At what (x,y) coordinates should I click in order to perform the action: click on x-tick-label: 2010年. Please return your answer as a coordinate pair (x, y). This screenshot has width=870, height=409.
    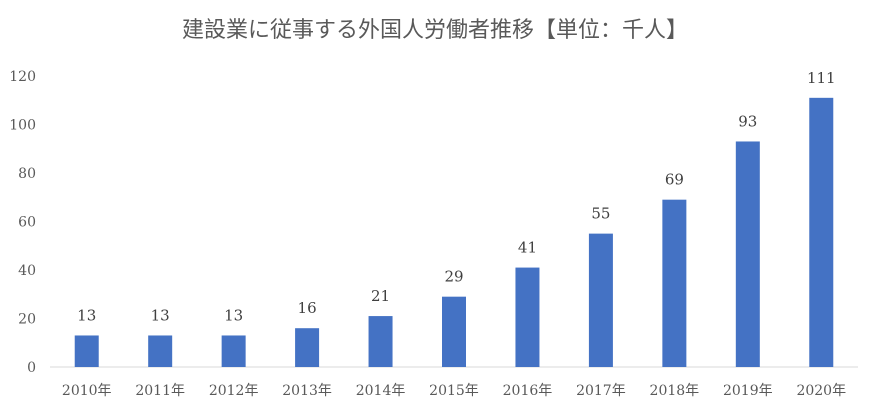
    Looking at the image, I should click on (87, 391).